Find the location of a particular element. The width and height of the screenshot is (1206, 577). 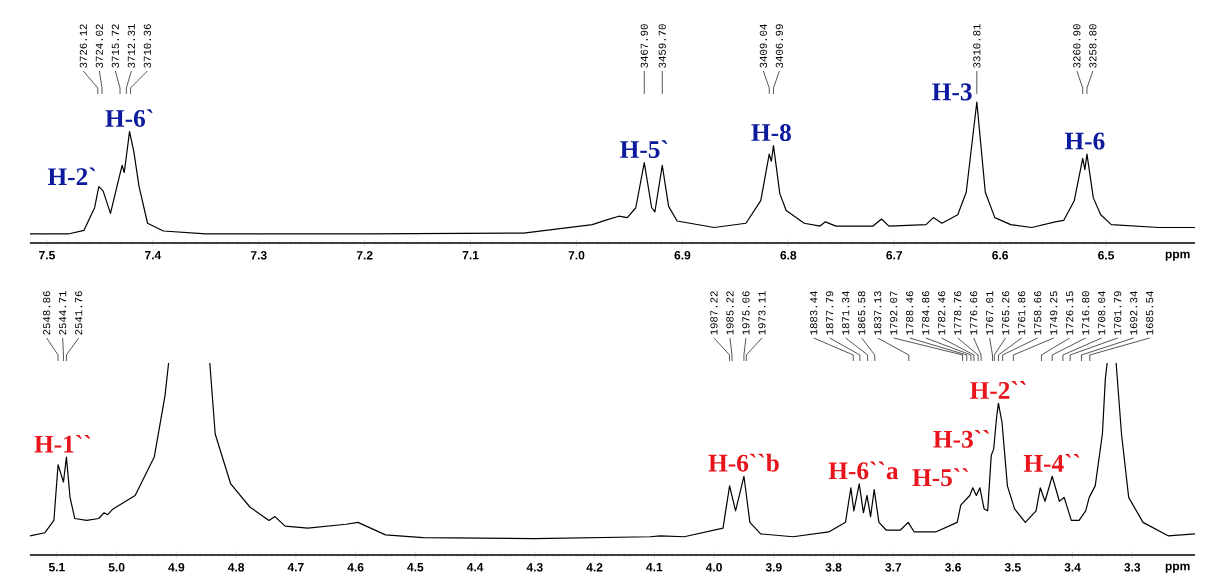

annotation: 1985.22 is located at coordinates (730, 313).